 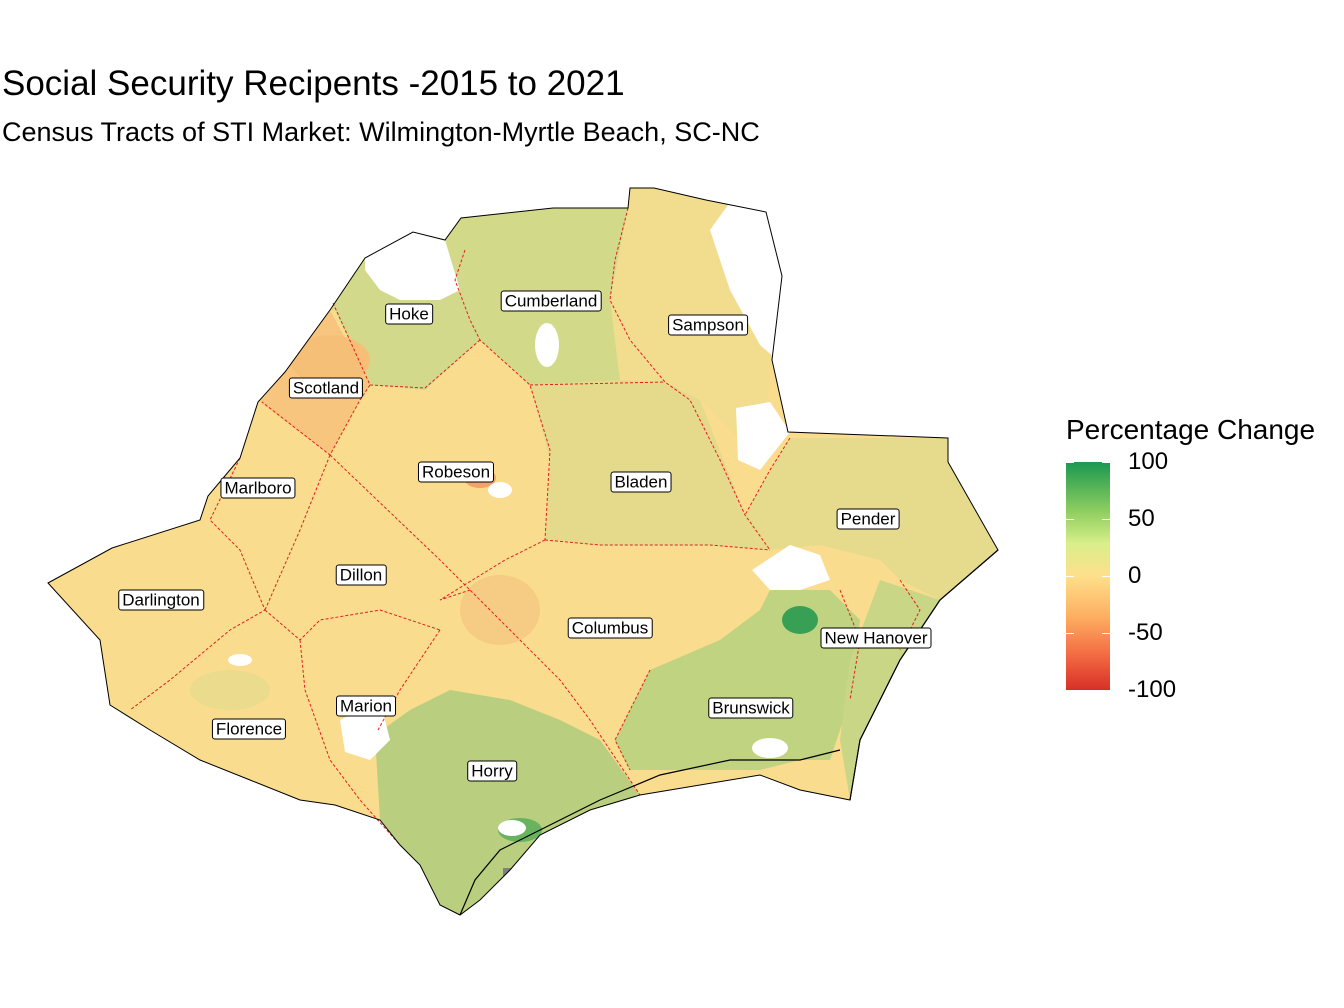 What do you see at coordinates (737, 680) in the screenshot?
I see `county-fill-brunswick` at bounding box center [737, 680].